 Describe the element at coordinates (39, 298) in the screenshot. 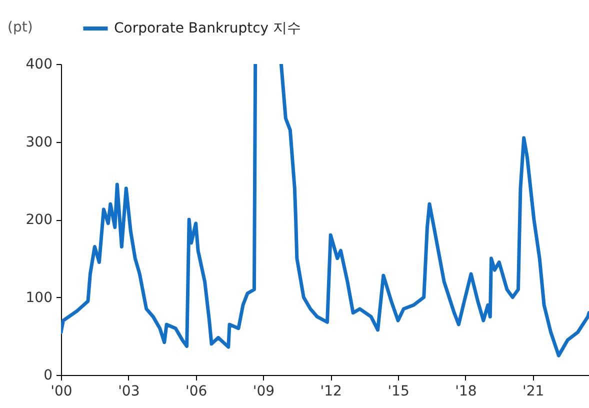

I see `y-tick-label: 100` at that location.